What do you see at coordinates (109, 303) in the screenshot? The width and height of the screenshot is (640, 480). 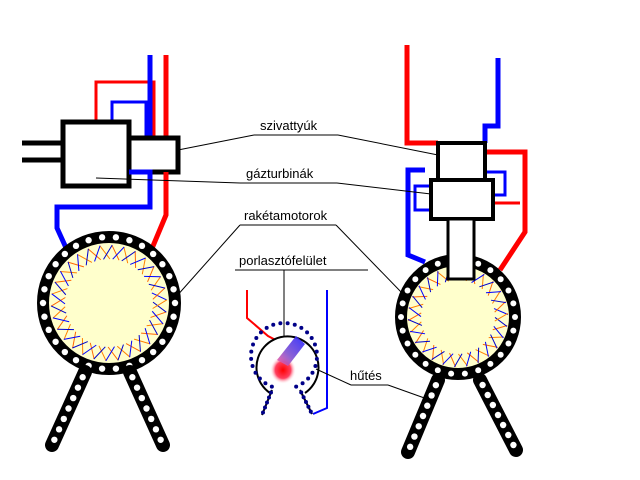 I see `left-combustion-chamber` at bounding box center [109, 303].